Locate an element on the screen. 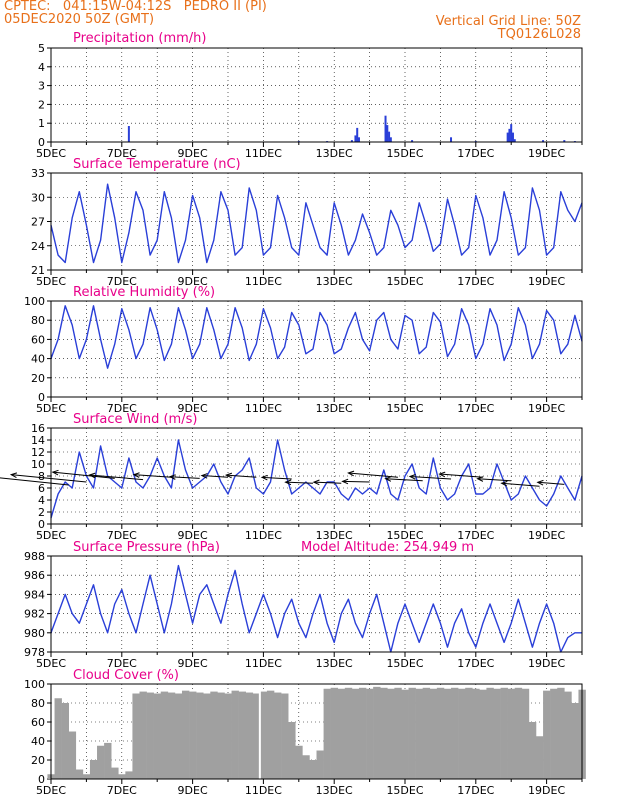 The width and height of the screenshot is (618, 800). series-line is located at coordinates (316, 223).